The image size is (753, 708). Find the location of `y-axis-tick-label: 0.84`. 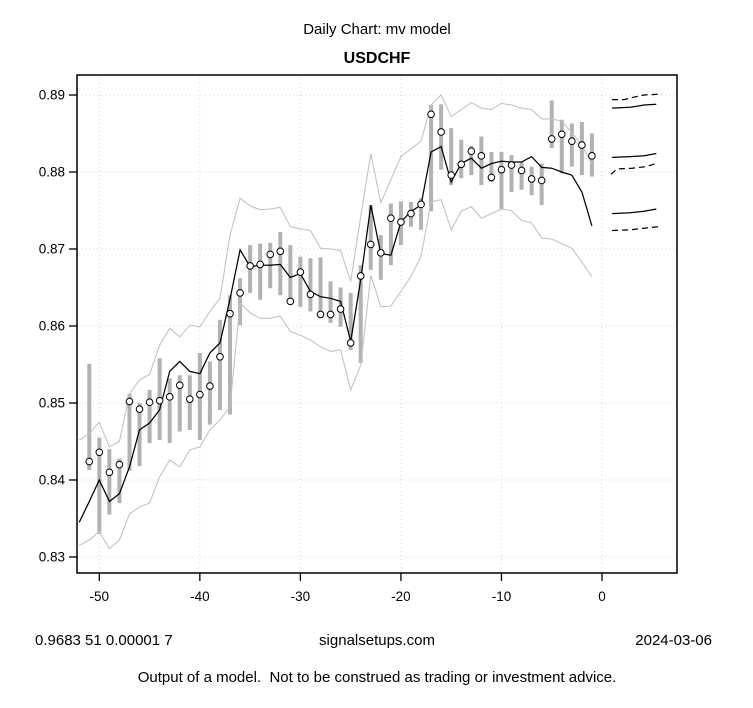

y-axis-tick-label: 0.84 is located at coordinates (52, 479).